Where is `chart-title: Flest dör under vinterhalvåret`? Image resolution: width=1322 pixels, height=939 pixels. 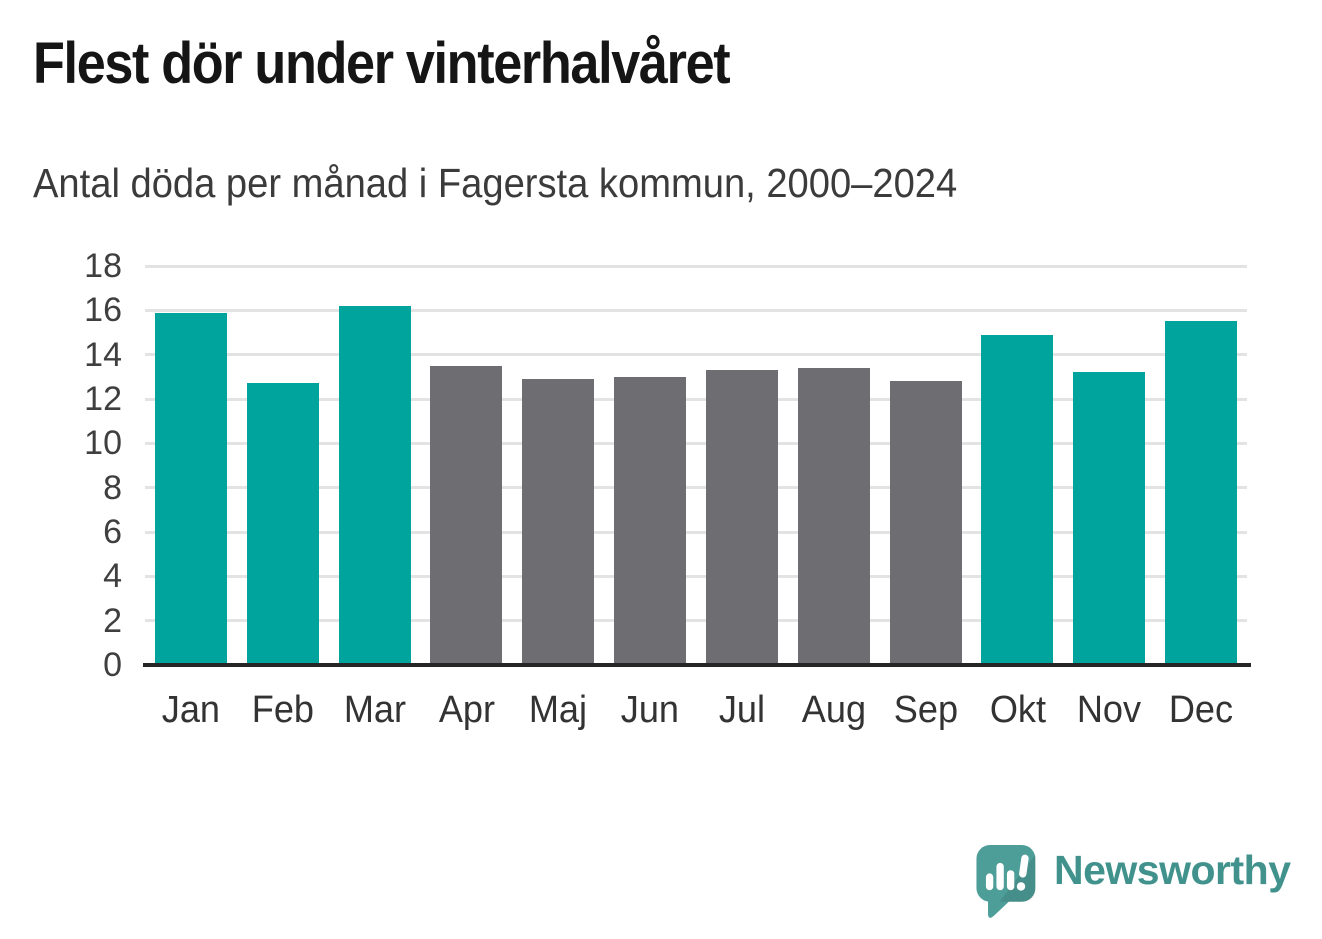
chart-title: Flest dör under vinterhalvåret is located at coordinates (382, 63).